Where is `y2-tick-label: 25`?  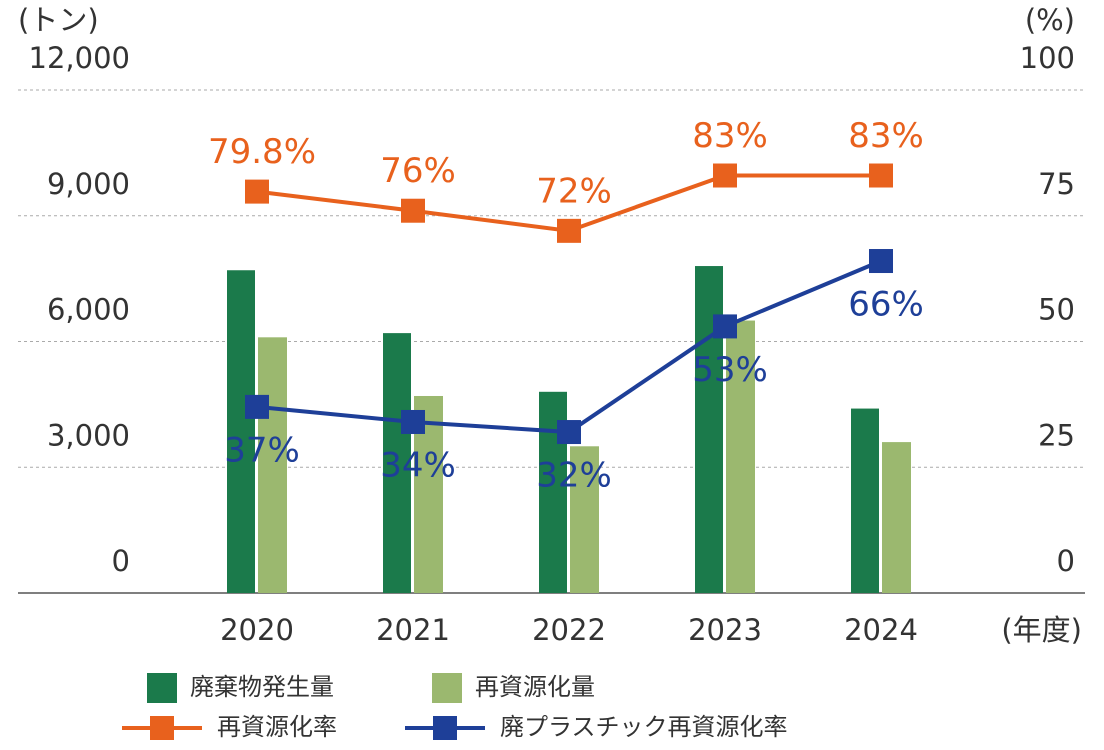 y2-tick-label: 25 is located at coordinates (1056, 435).